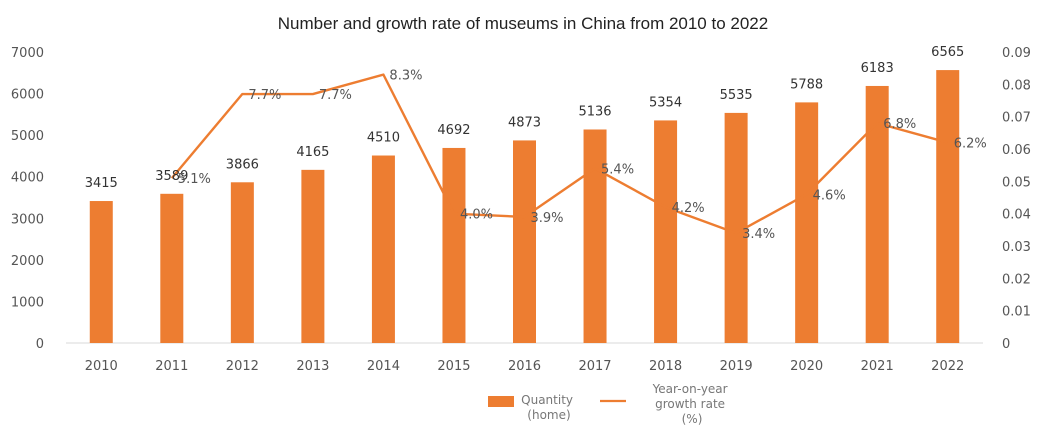 The height and width of the screenshot is (433, 1046). Describe the element at coordinates (877, 366) in the screenshot. I see `x-axis-tick-label: 2021` at that location.